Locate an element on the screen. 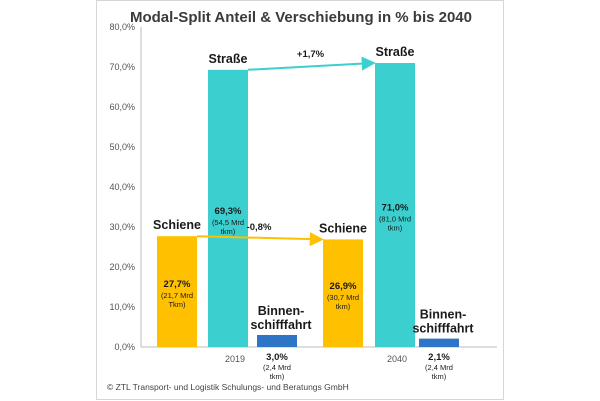 The width and height of the screenshot is (600, 401). value-label: 27,7% is located at coordinates (177, 284).